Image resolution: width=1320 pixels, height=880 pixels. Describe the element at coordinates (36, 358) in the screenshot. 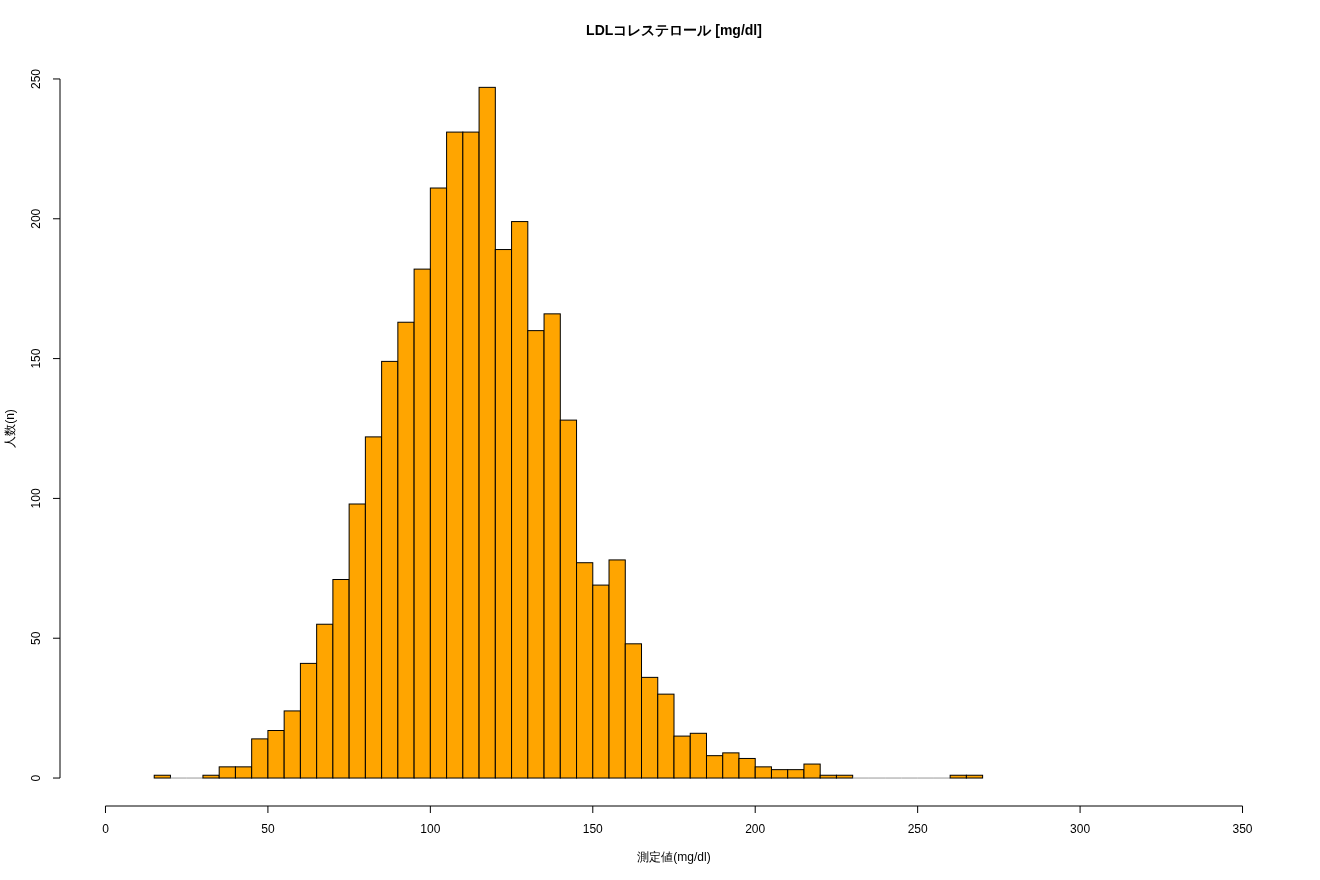

I see `y-tick-label: 150` at that location.